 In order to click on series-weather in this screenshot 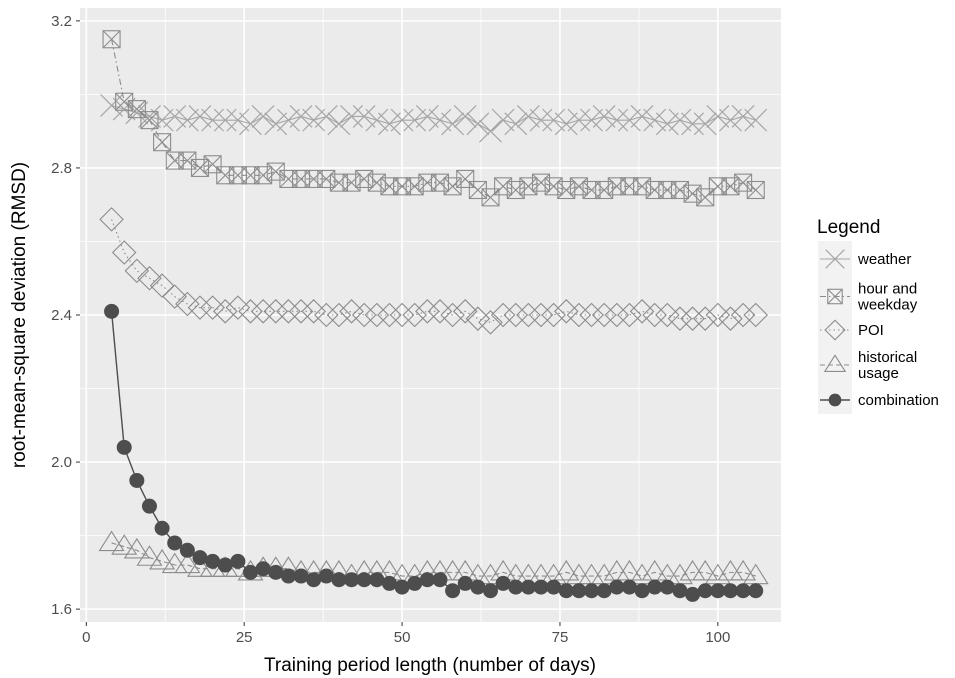, I will do `click(434, 118)`.